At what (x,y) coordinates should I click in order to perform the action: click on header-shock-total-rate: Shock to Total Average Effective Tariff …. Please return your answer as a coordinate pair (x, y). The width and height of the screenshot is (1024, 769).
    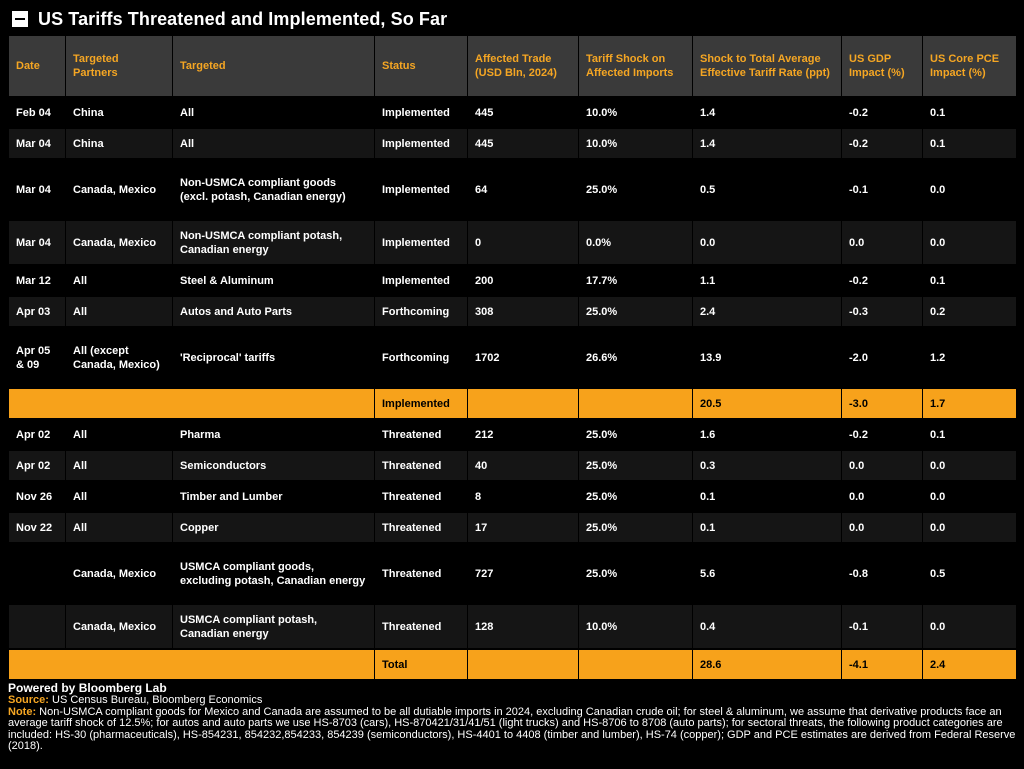
    Looking at the image, I should click on (767, 66).